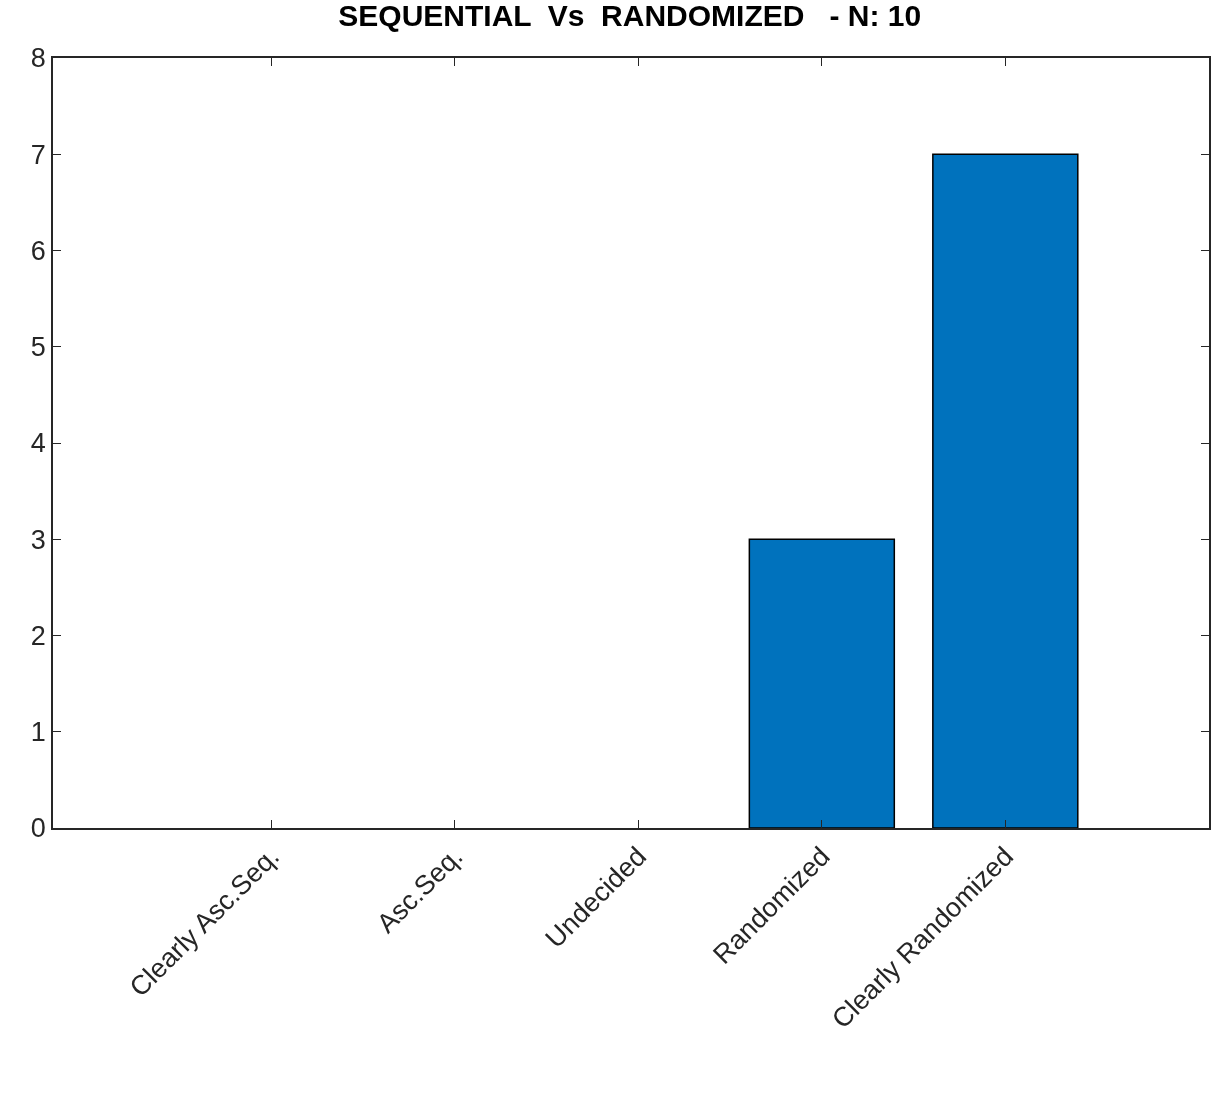  What do you see at coordinates (38, 539) in the screenshot?
I see `y-tick-label: 3` at bounding box center [38, 539].